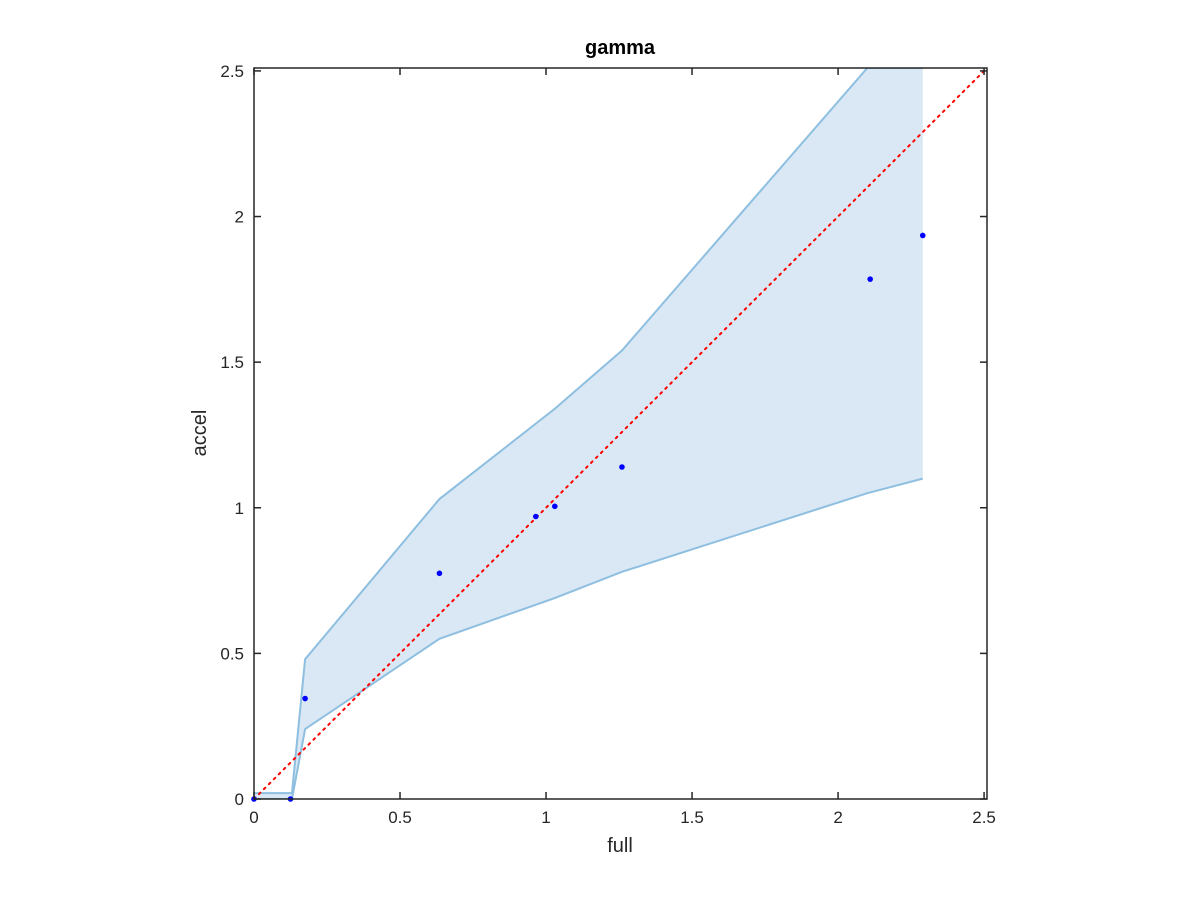 The height and width of the screenshot is (900, 1200). Describe the element at coordinates (620, 48) in the screenshot. I see `chart-title: gamma` at that location.